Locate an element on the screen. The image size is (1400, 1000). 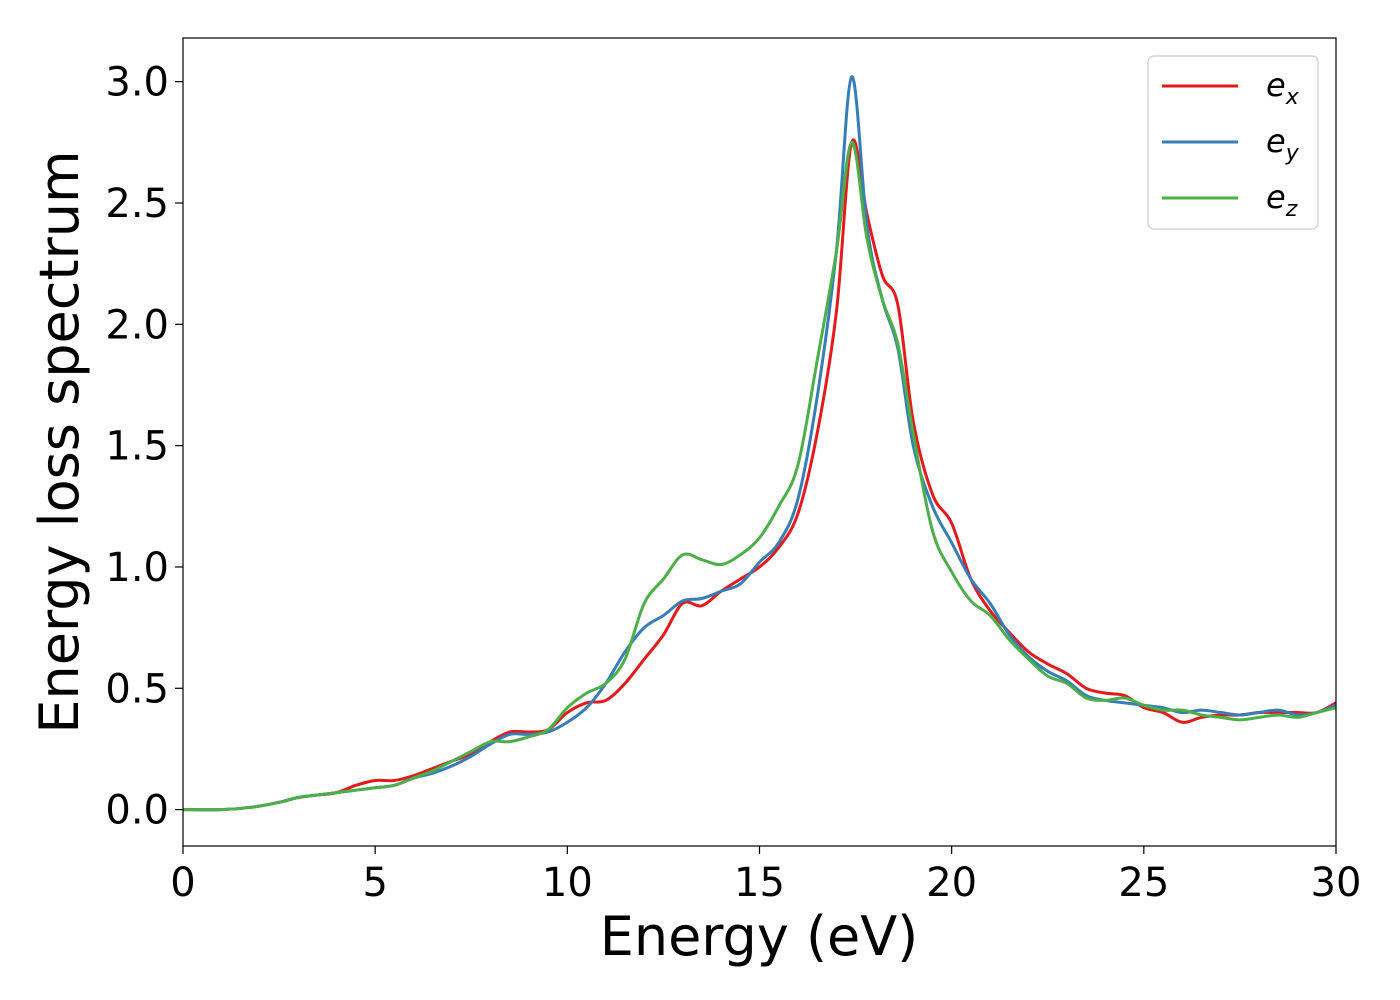
x-tick-label: 0 is located at coordinates (182, 883).